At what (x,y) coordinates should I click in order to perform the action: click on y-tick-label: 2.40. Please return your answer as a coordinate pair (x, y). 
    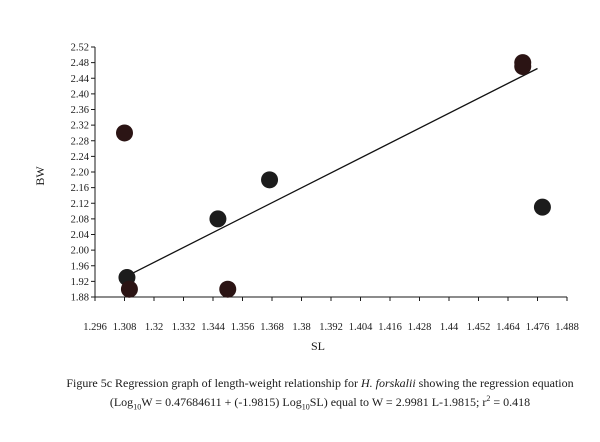
    Looking at the image, I should click on (80, 94).